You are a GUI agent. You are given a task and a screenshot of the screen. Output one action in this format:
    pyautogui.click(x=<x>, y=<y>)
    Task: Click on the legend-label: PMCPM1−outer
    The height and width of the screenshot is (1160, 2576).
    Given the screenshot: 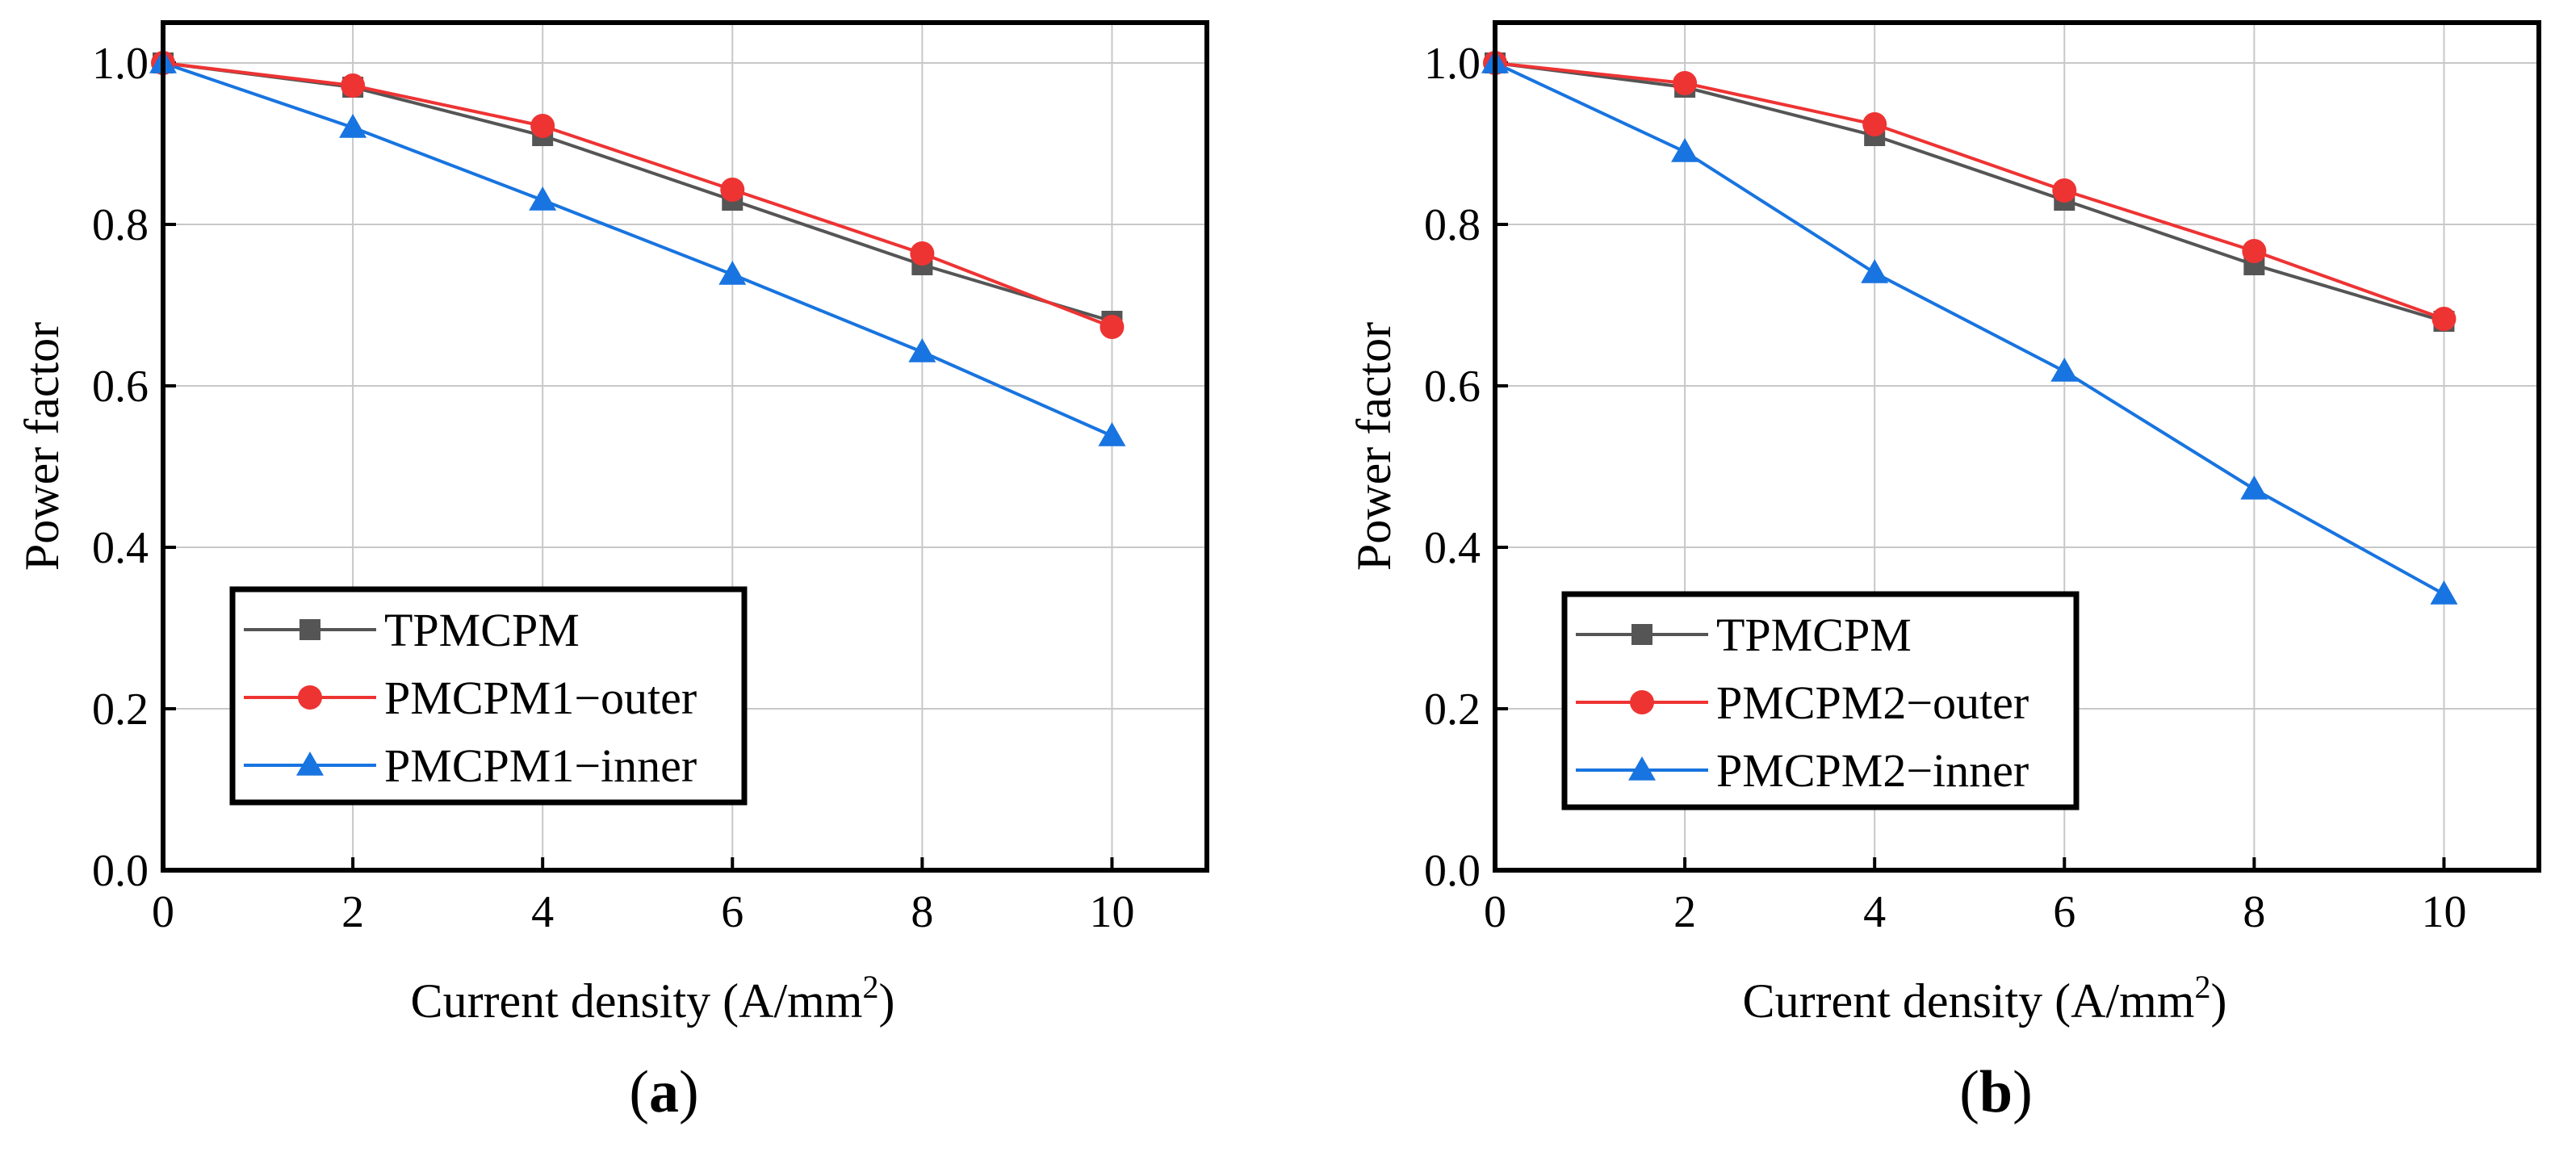 What is the action you would take?
    pyautogui.click(x=540, y=698)
    